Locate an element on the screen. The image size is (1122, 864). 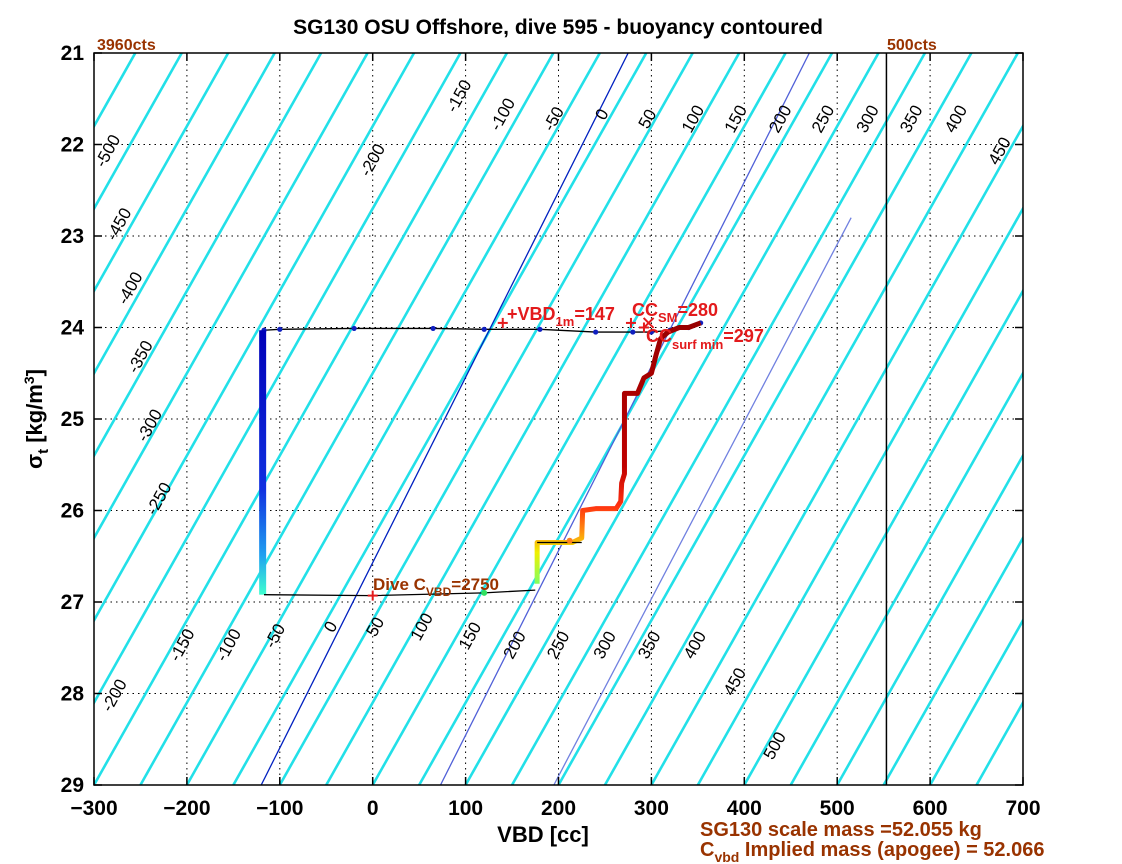
cc-sm-pre: CC is located at coordinates (645, 310).